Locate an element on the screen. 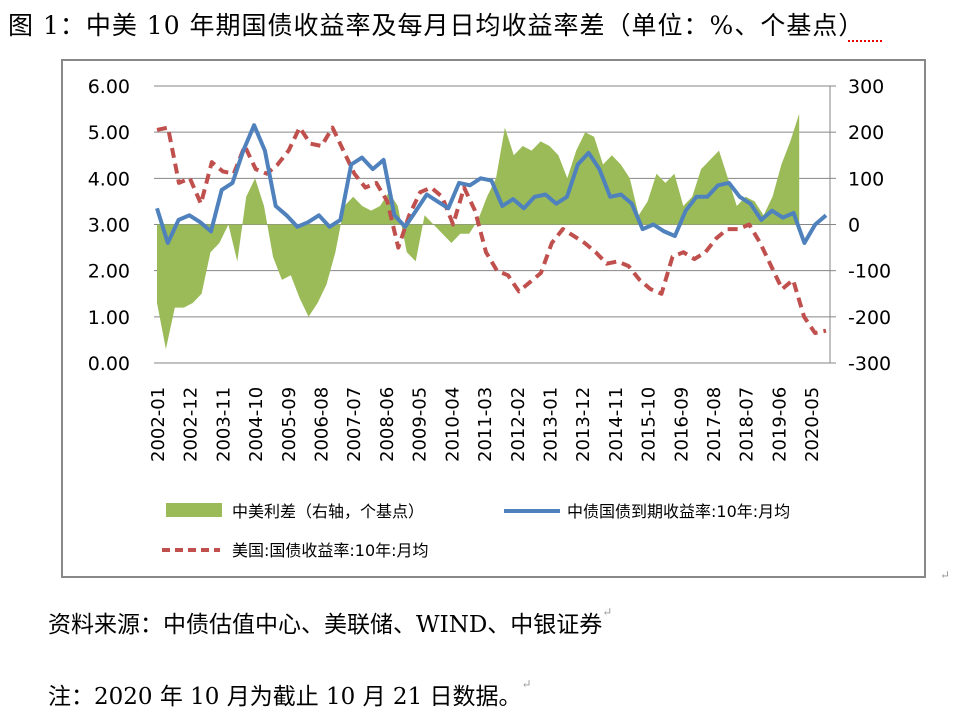  x-tick-label: 2003-11 is located at coordinates (223, 424).